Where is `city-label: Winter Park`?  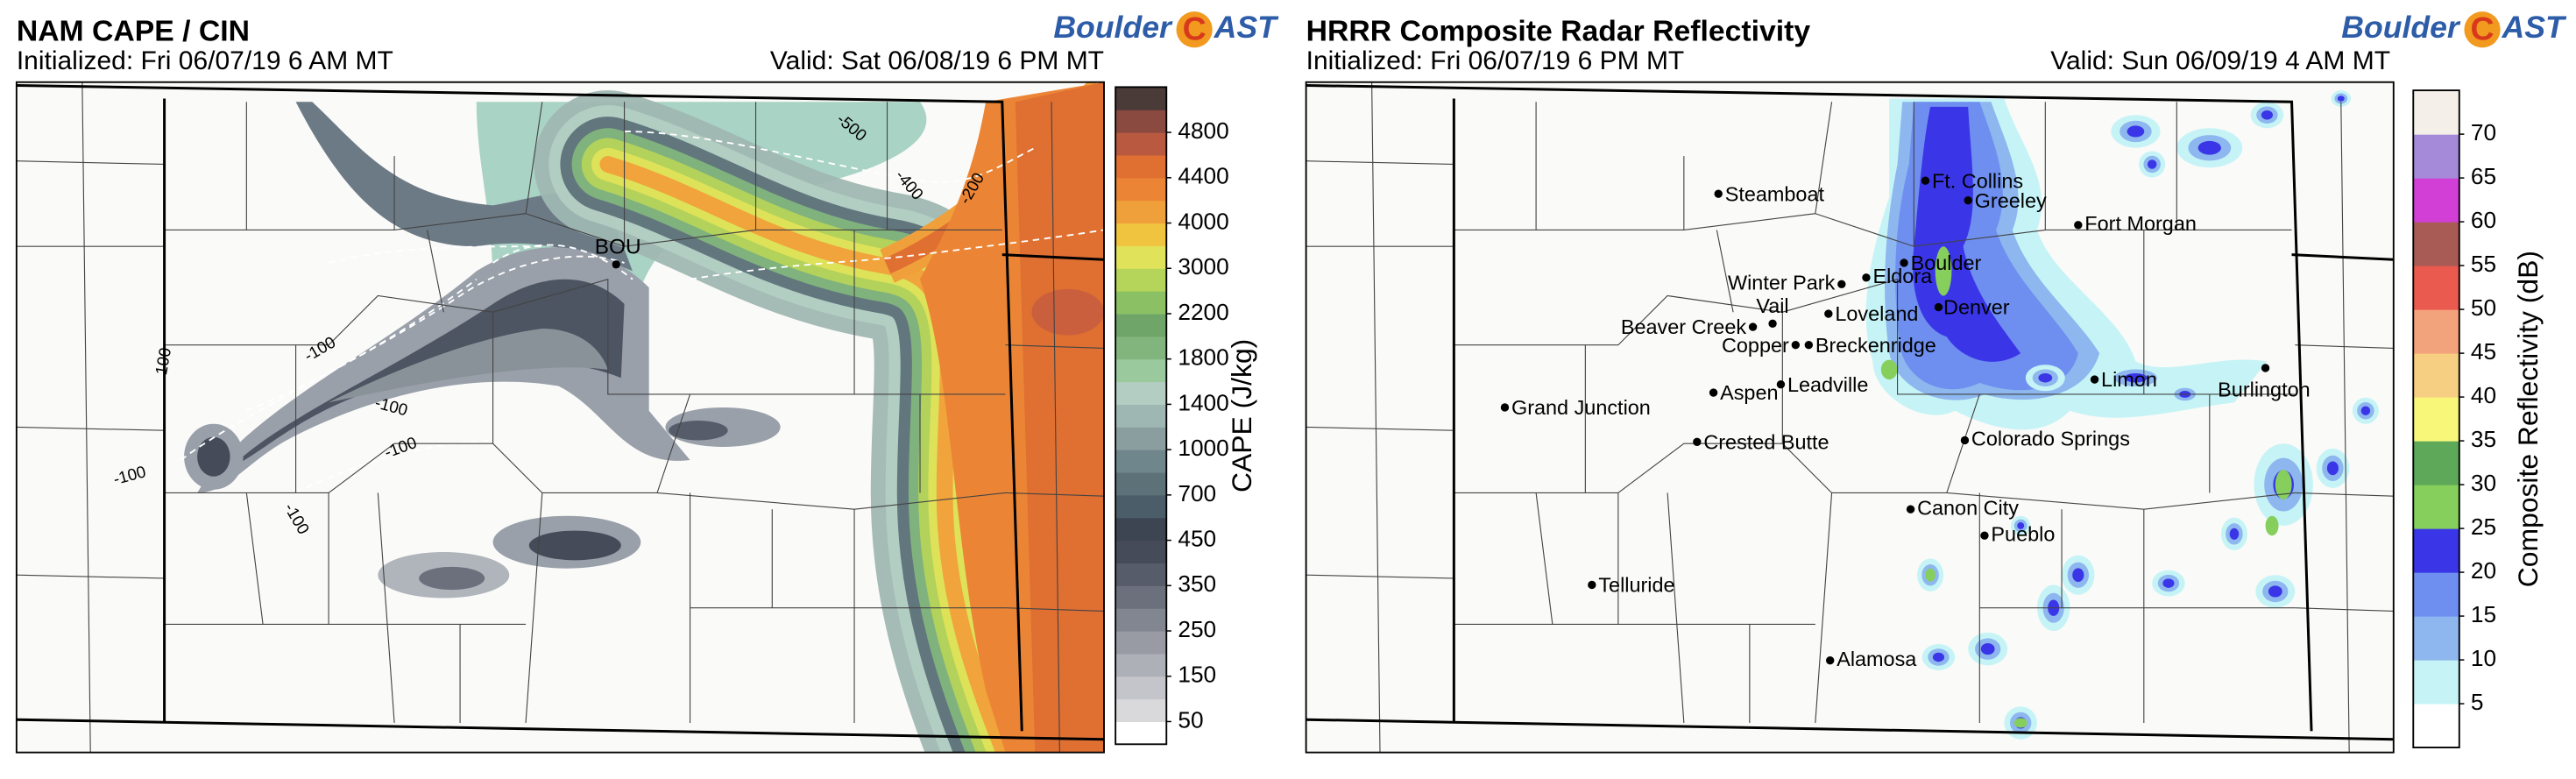 city-label: Winter Park is located at coordinates (1782, 283).